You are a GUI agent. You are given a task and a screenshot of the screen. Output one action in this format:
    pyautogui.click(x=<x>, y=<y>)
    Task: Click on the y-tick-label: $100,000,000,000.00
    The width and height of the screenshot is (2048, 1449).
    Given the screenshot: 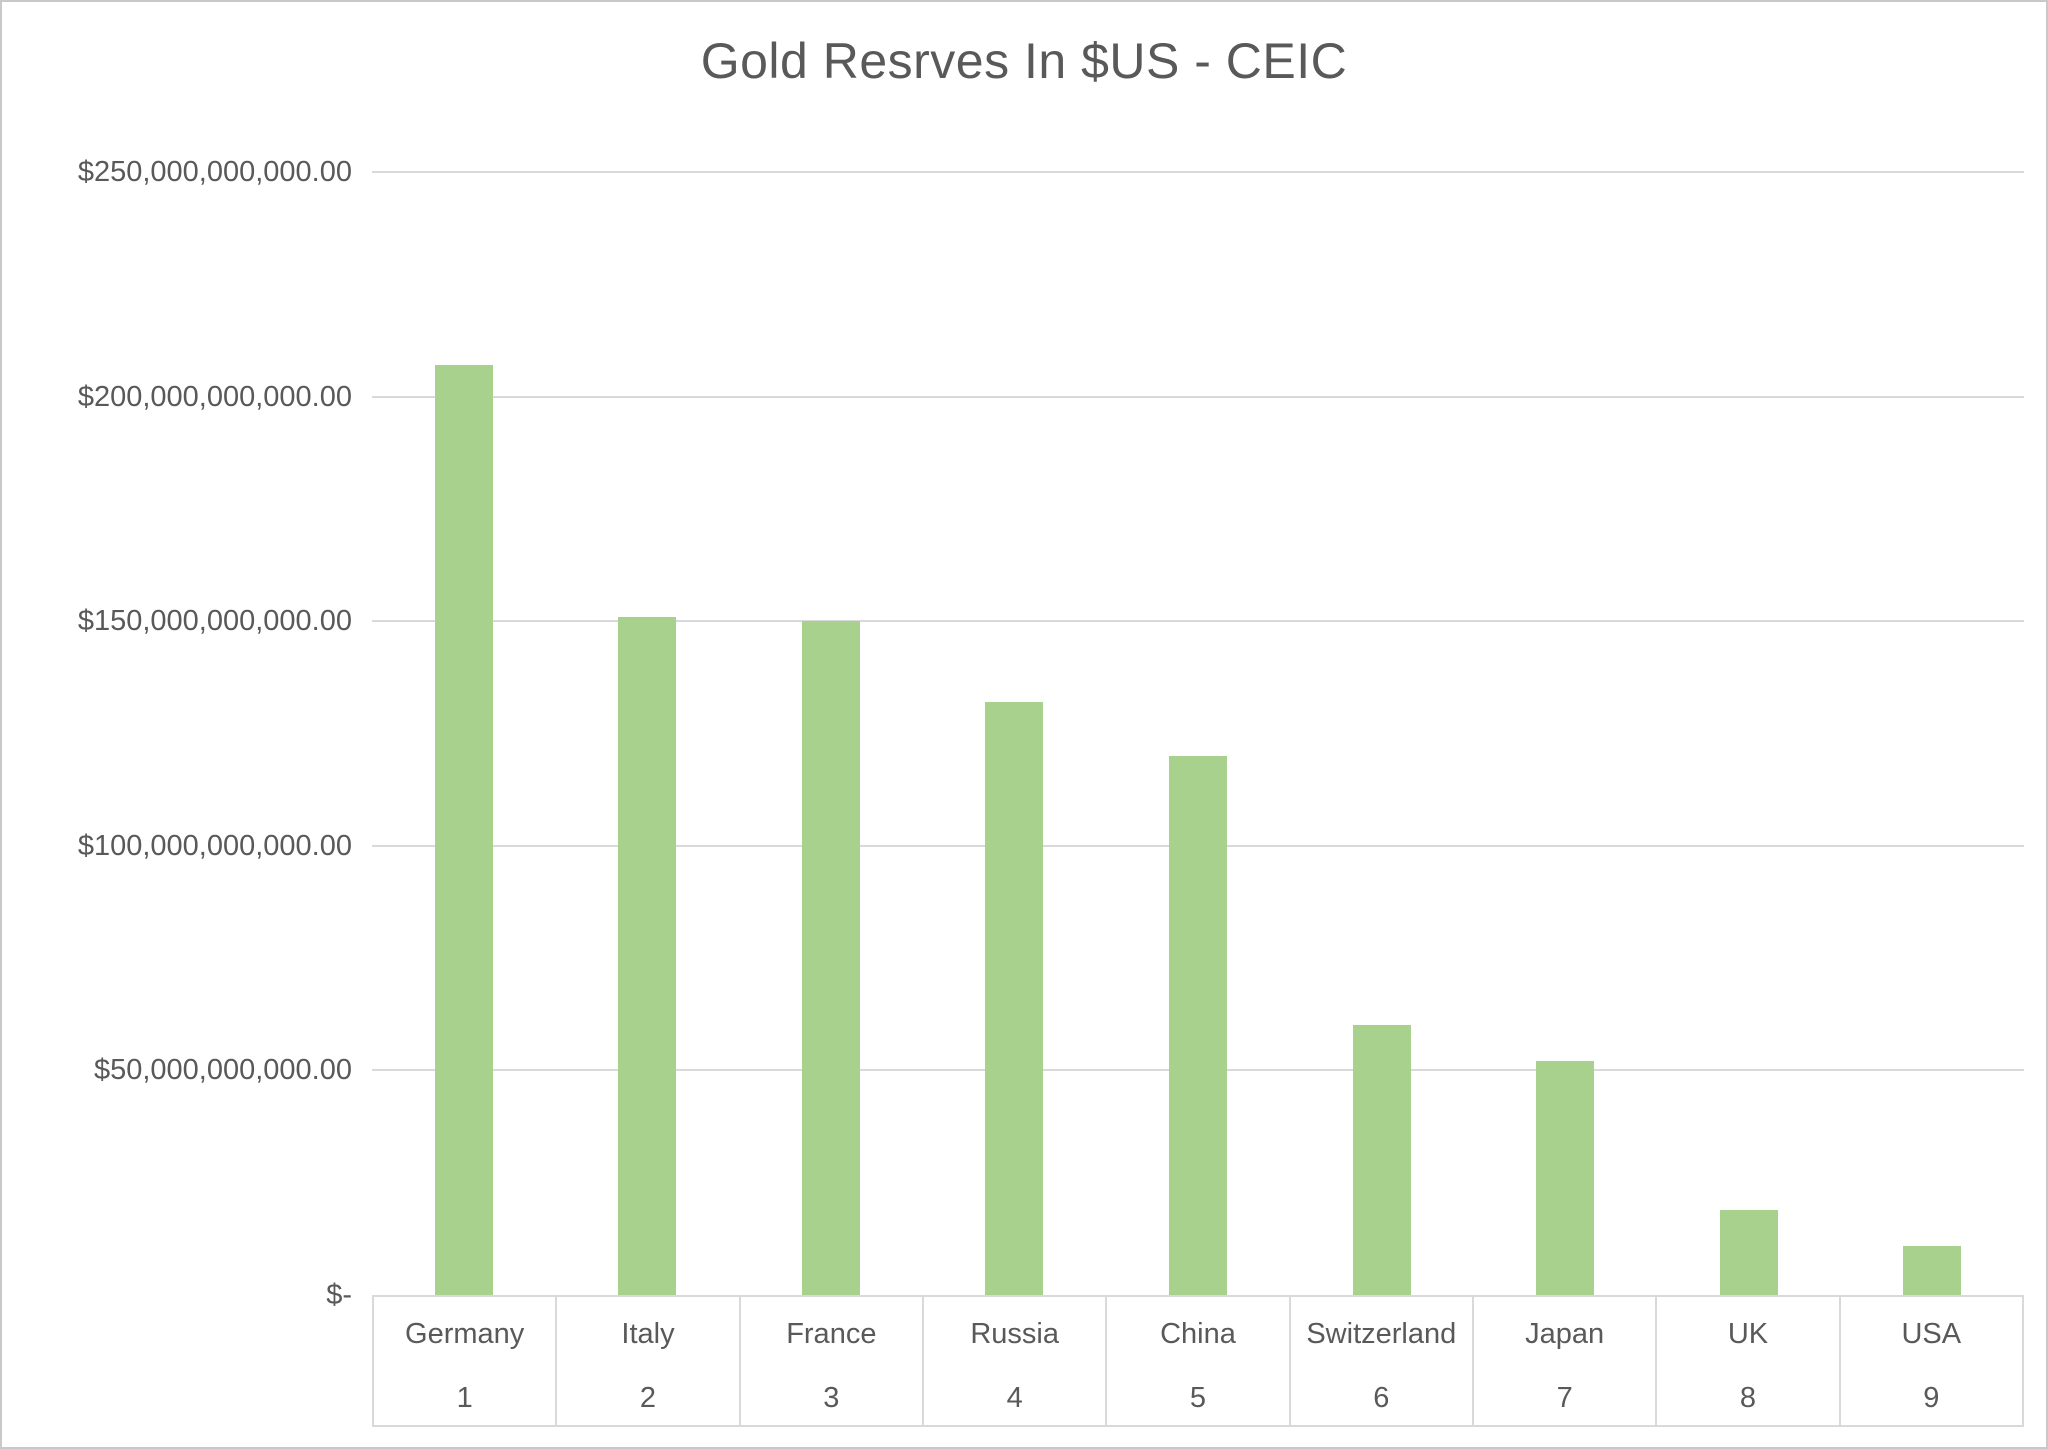 What is the action you would take?
    pyautogui.click(x=214, y=845)
    